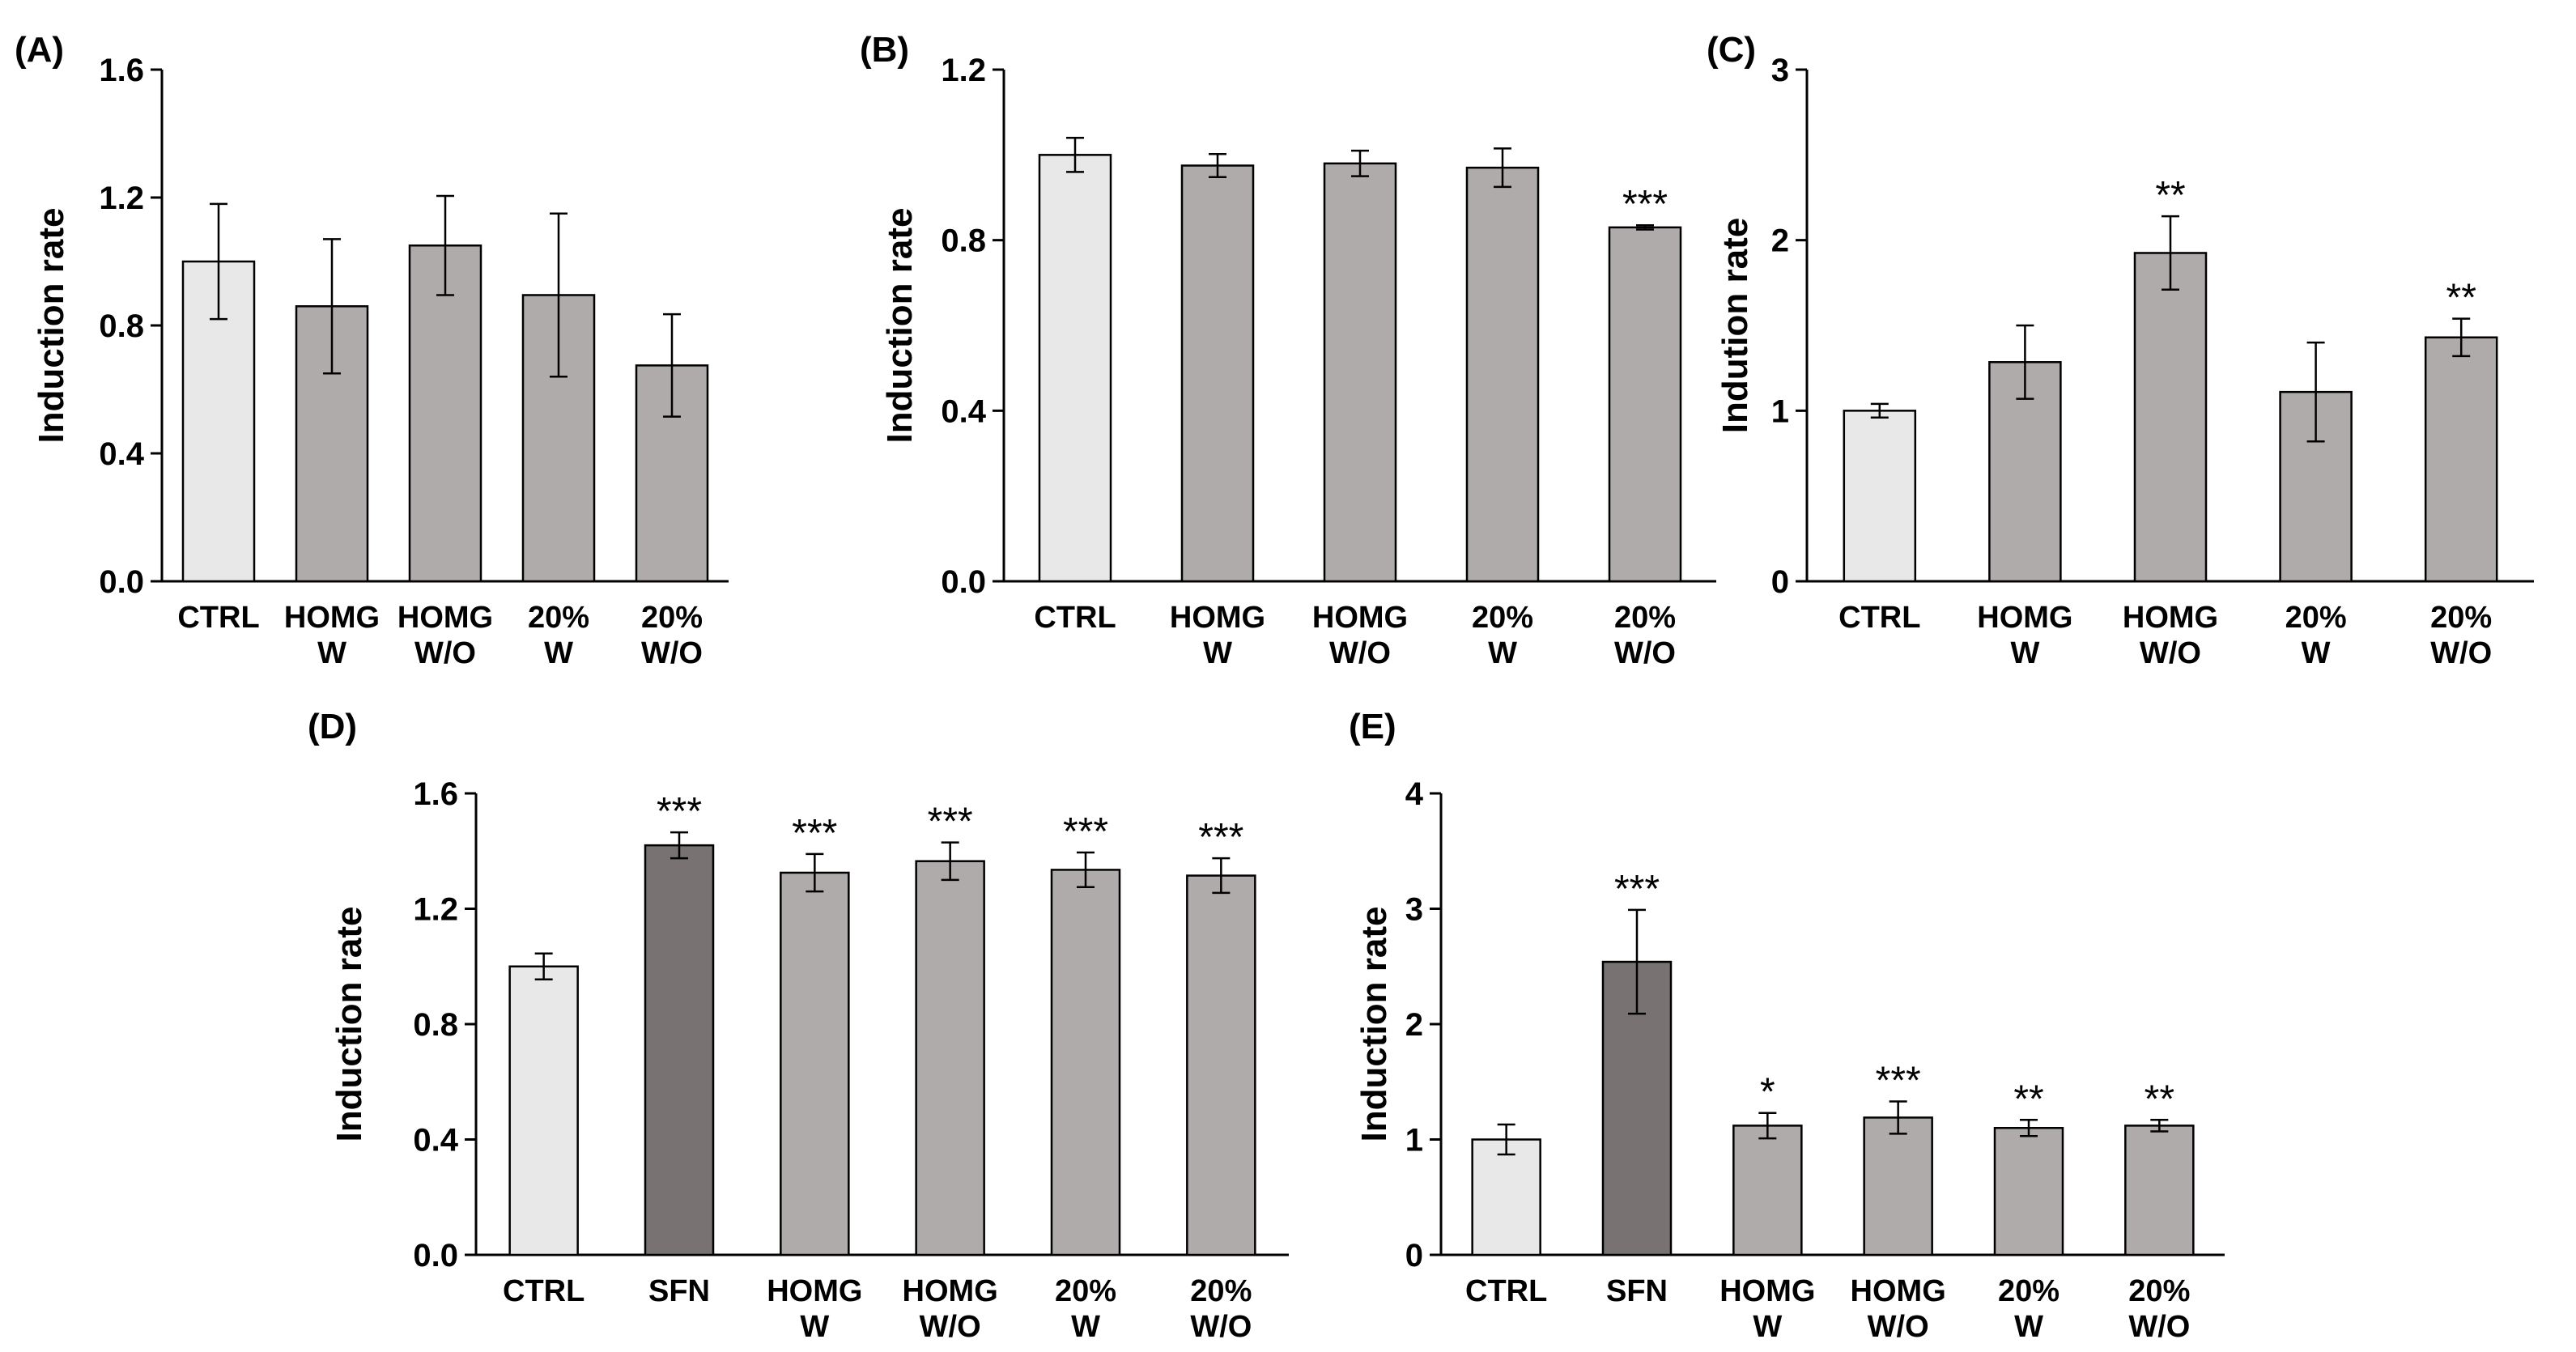 The width and height of the screenshot is (2576, 1352). What do you see at coordinates (1731, 50) in the screenshot?
I see `panel-label: (C)` at bounding box center [1731, 50].